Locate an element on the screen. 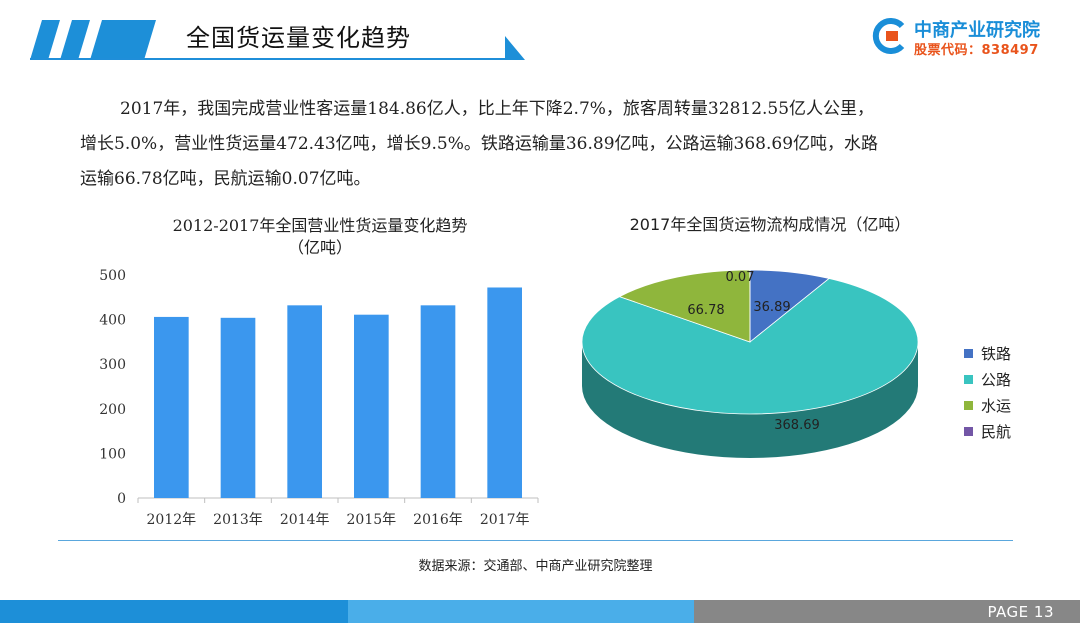 The width and height of the screenshot is (1080, 623). bar-chart-unit: （亿吨） is located at coordinates (319, 247).